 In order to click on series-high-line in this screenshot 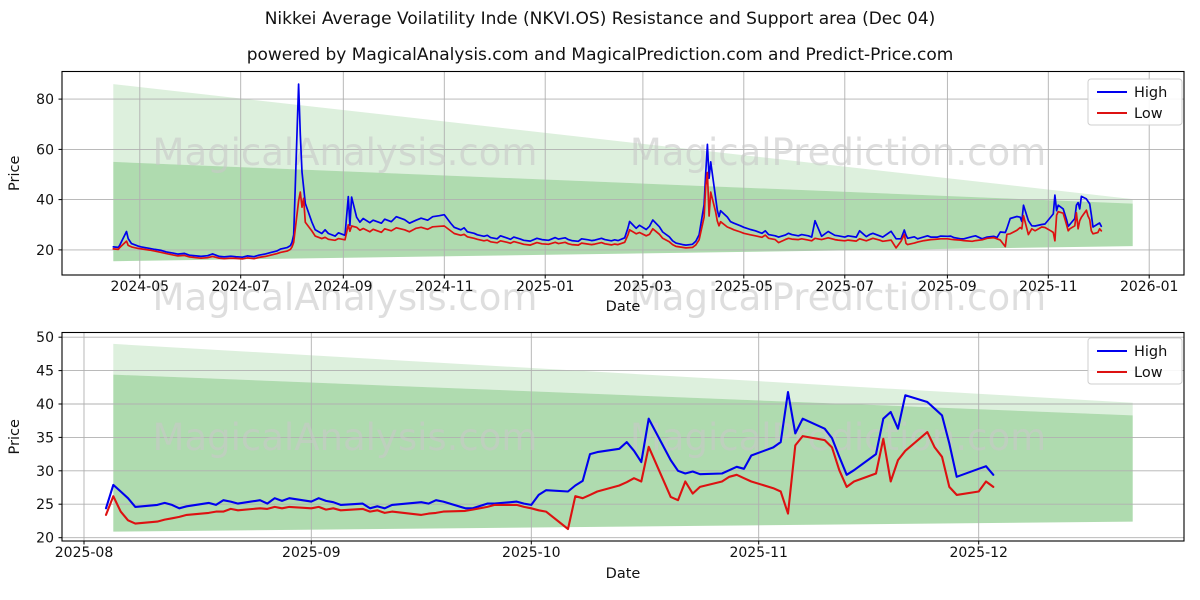, I will do `click(549, 450)`.